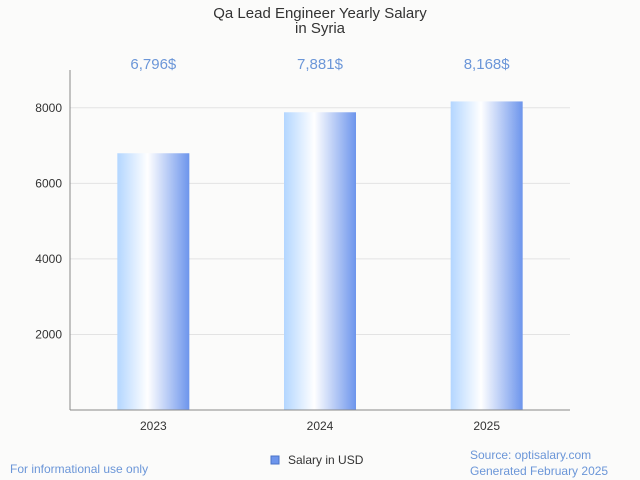  I want to click on y-tick-label: 4000, so click(48, 259).